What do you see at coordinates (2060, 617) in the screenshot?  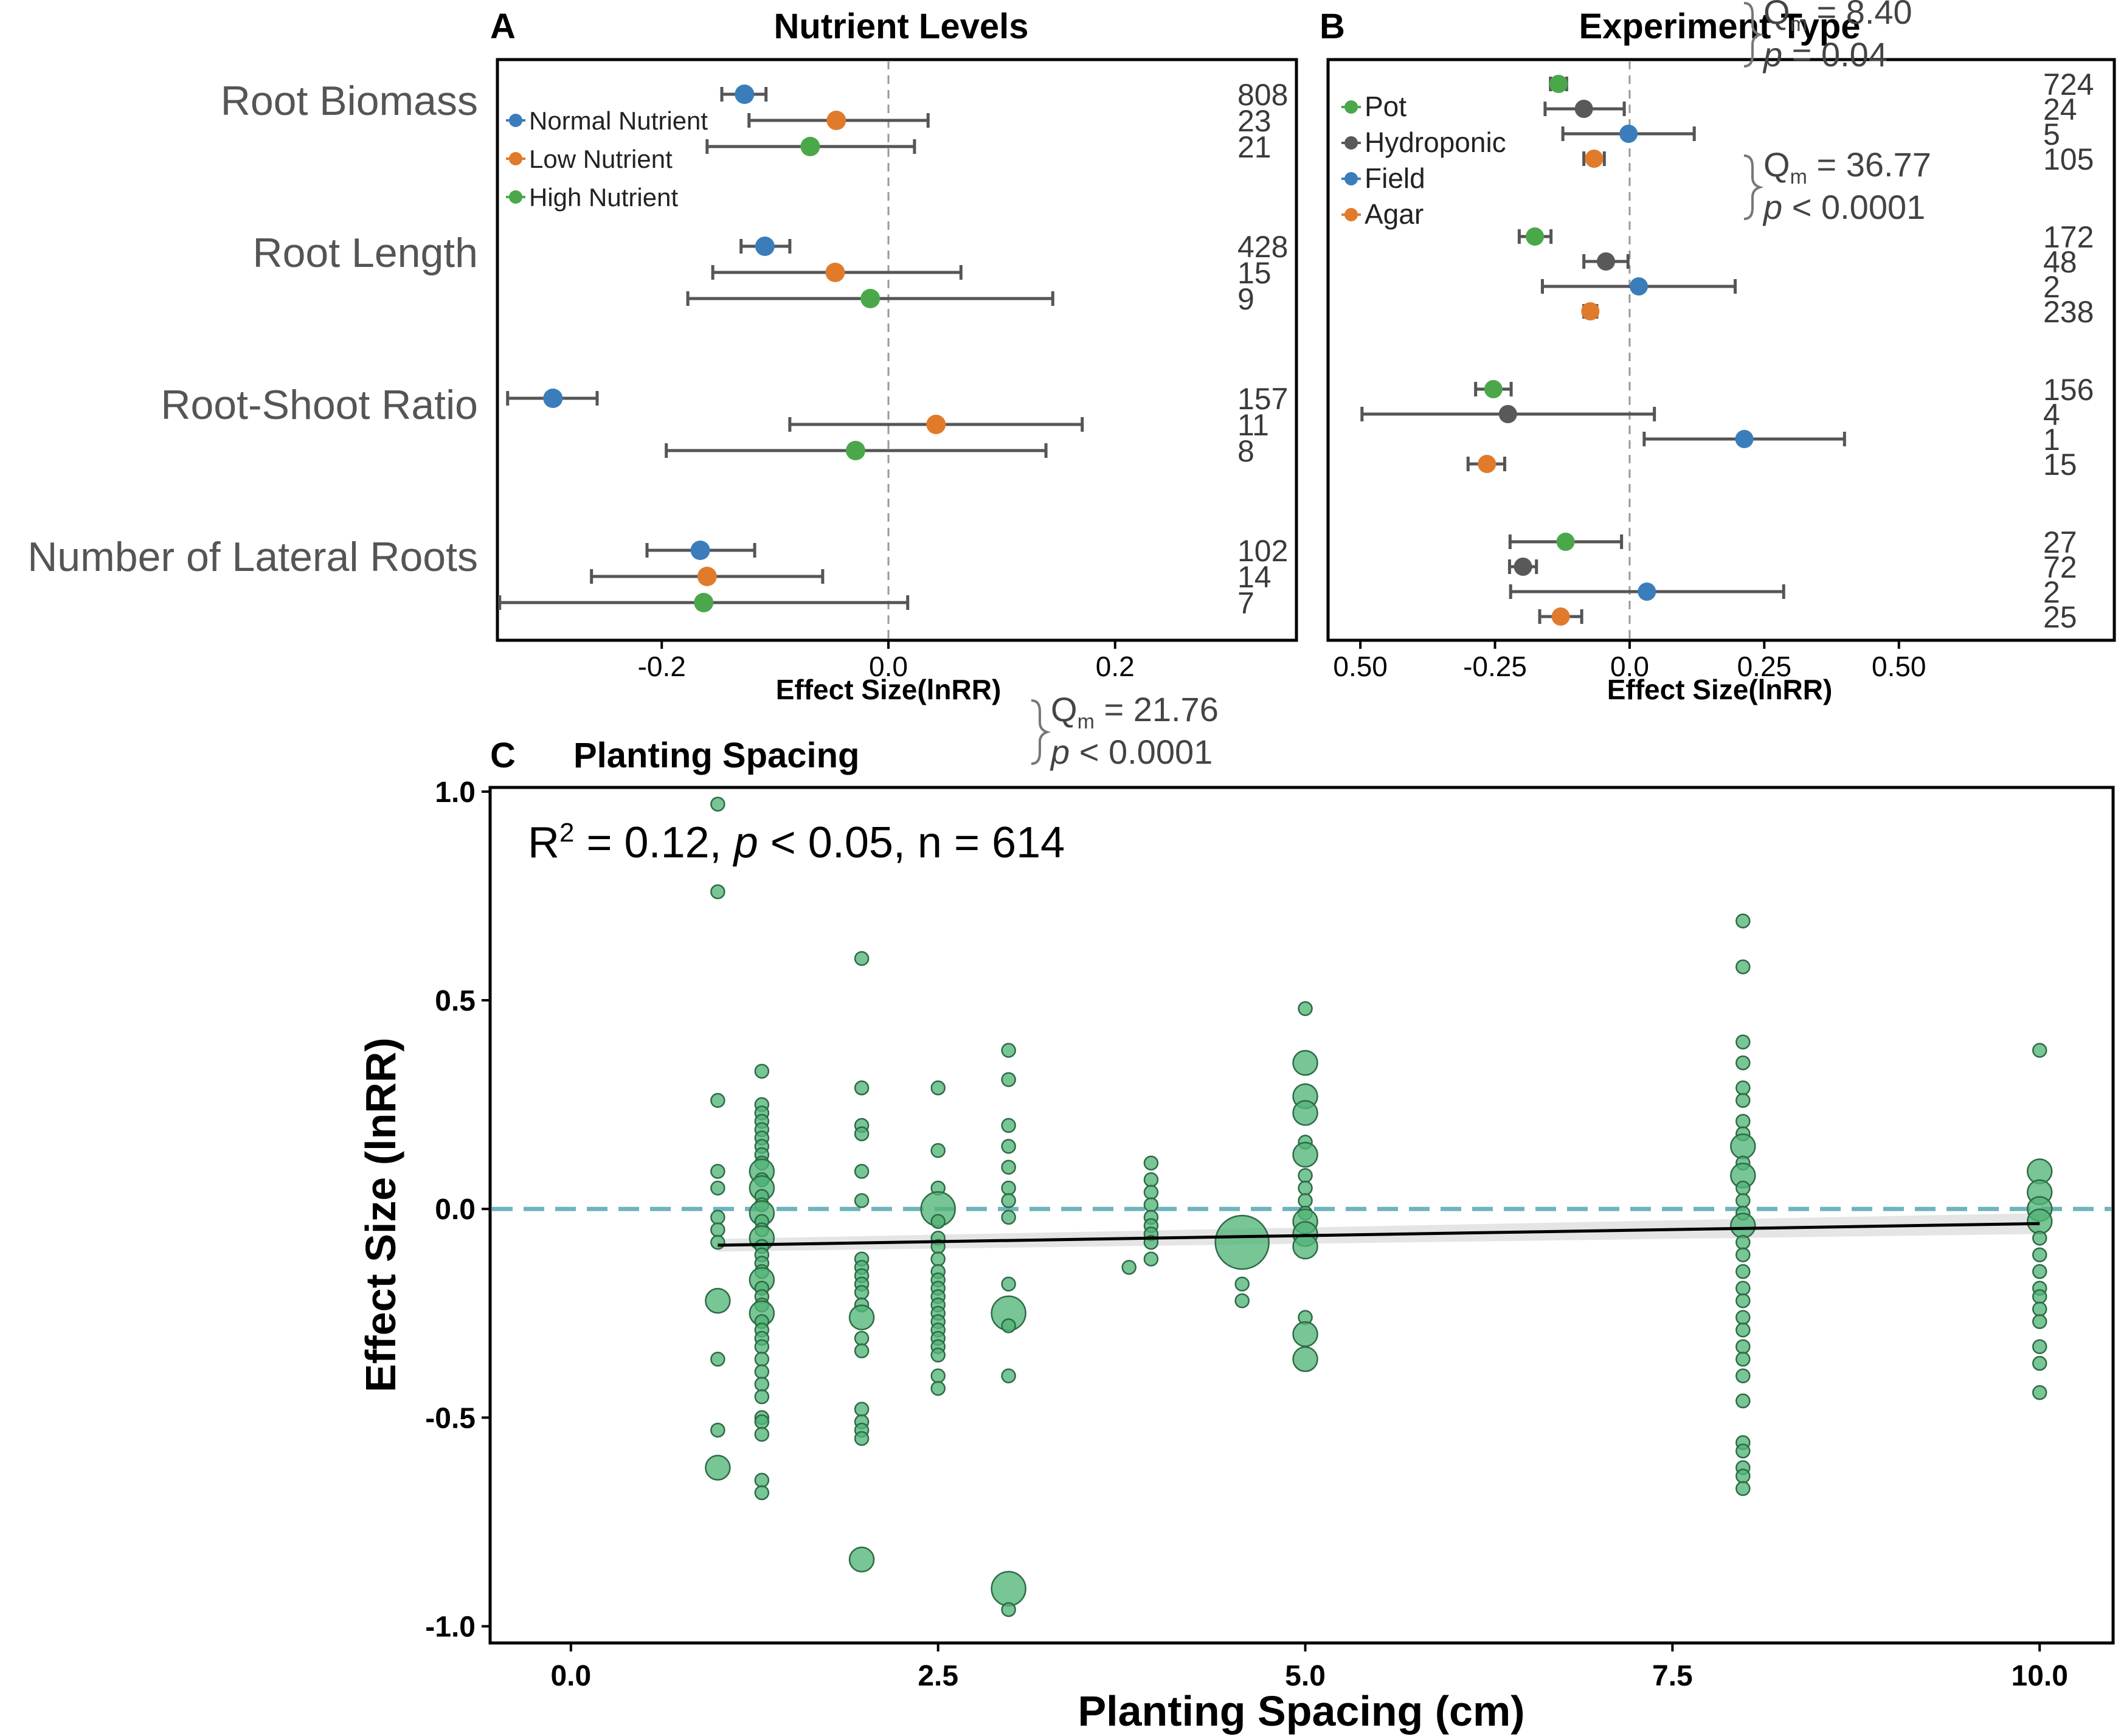 I see `sample-size-label: 25` at bounding box center [2060, 617].